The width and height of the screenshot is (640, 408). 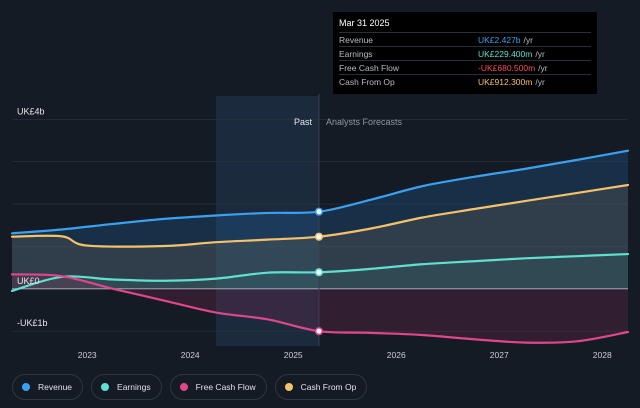 I want to click on legend-item-free-cash-flow: Free Cash Flow, so click(x=218, y=387).